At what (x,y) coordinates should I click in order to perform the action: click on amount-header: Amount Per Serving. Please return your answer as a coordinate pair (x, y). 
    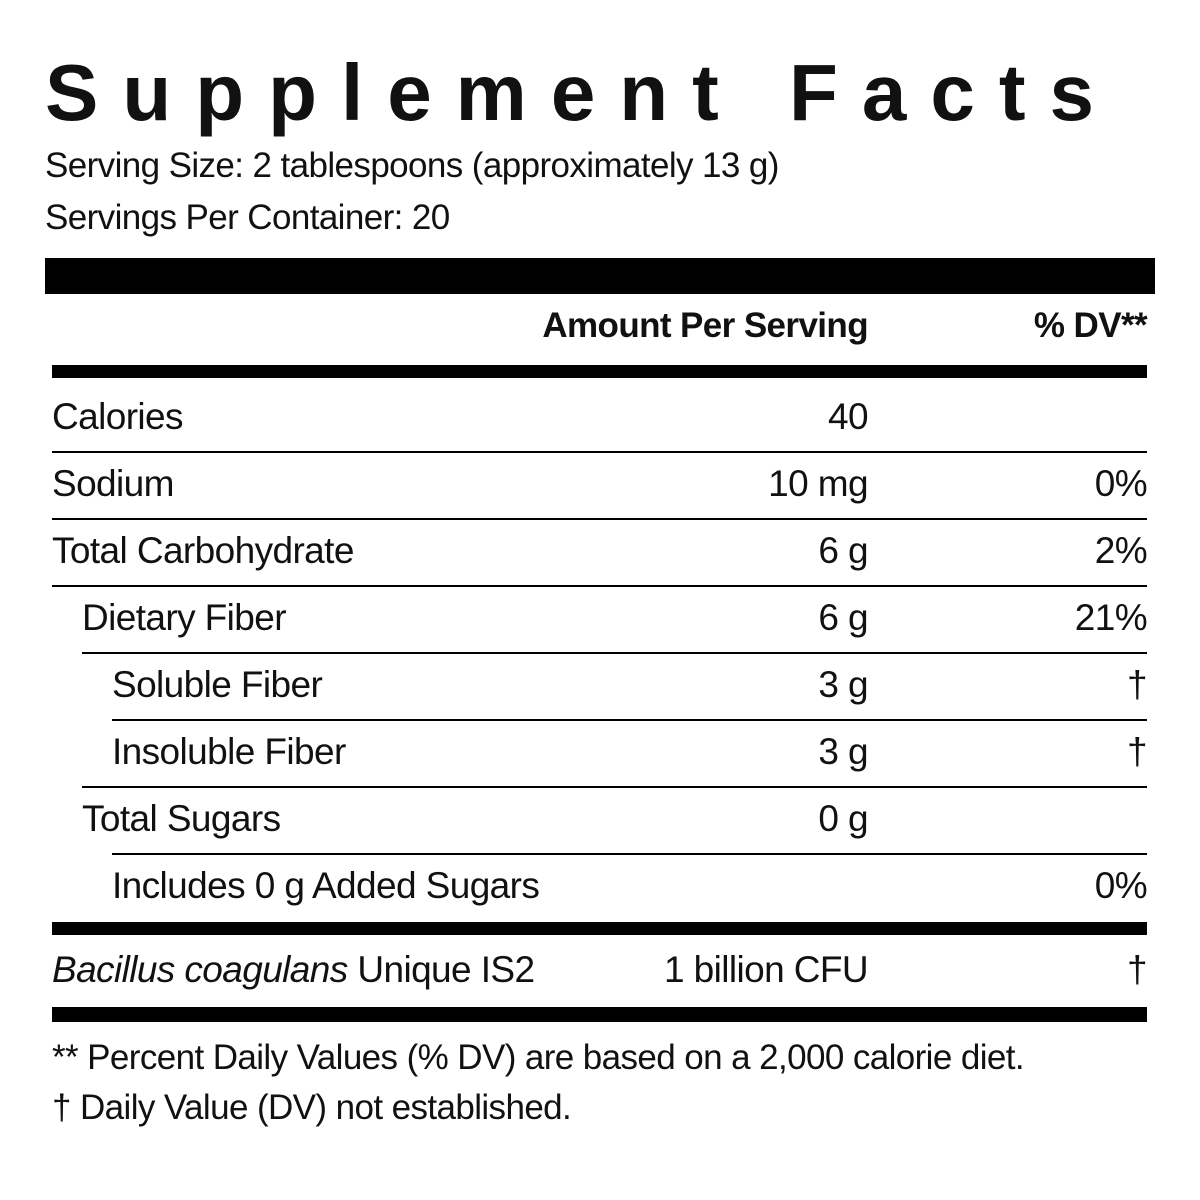
    Looking at the image, I should click on (705, 325).